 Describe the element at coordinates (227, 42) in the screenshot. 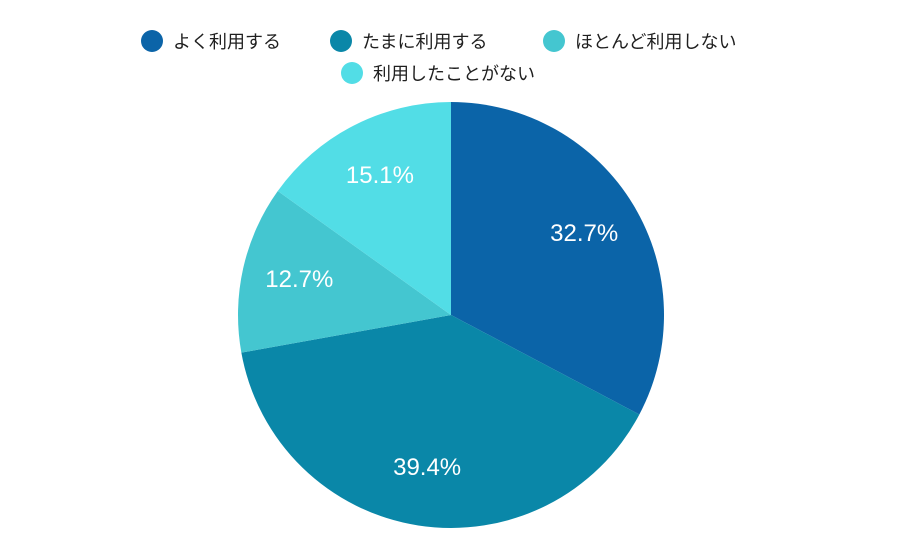

I see `legend-label-often: よく利用する` at that location.